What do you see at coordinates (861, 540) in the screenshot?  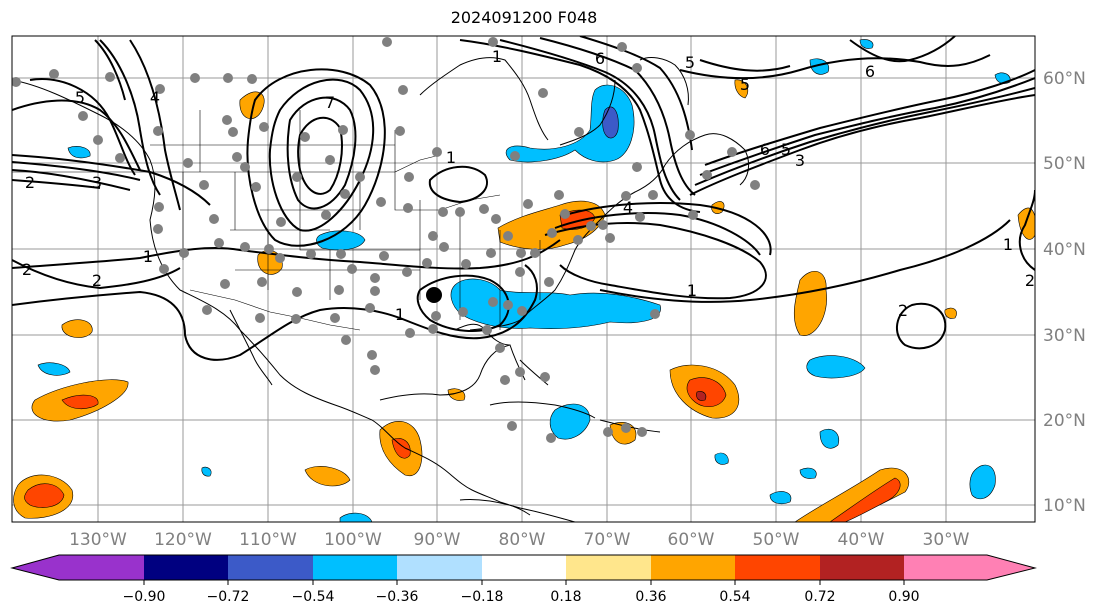 I see `lon-label: 40°W` at bounding box center [861, 540].